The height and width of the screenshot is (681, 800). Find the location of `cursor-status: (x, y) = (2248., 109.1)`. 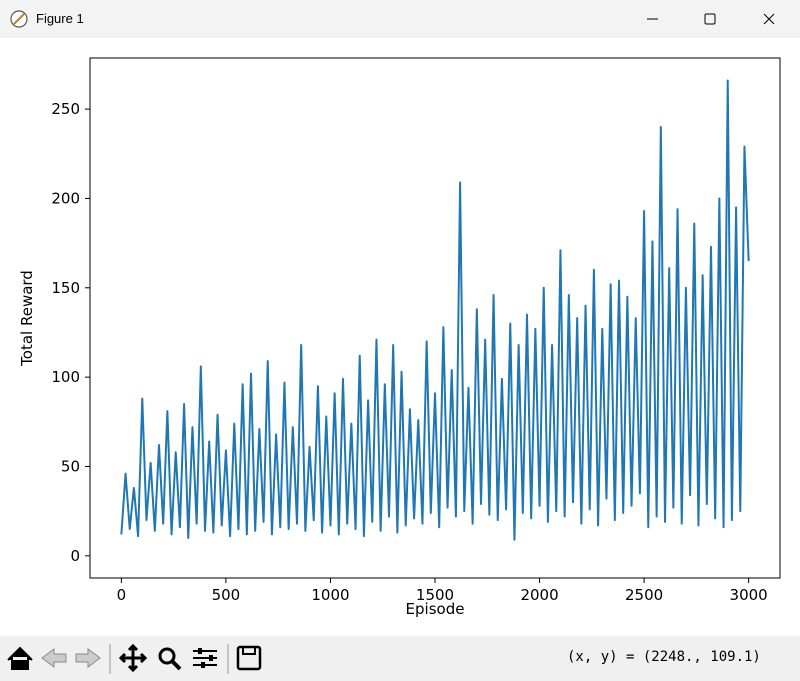

cursor-status: (x, y) = (2248., 109.1) is located at coordinates (664, 657).